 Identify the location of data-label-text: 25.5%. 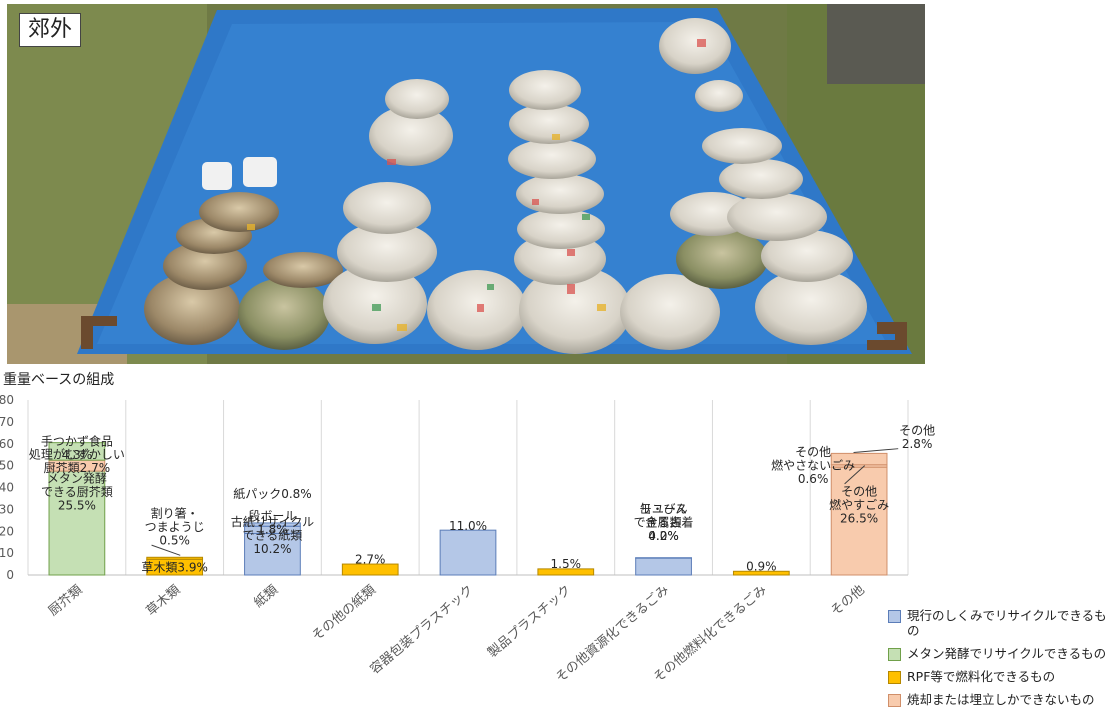
(77, 505).